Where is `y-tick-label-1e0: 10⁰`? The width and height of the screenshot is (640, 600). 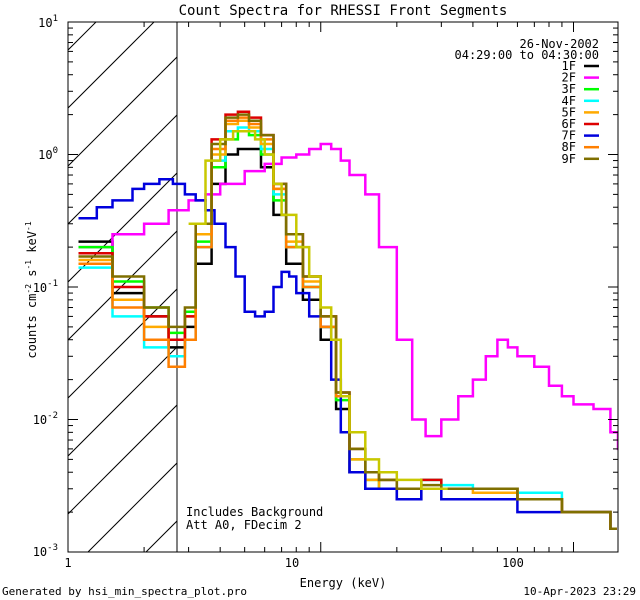
y-tick-label-1e0: 10⁰ is located at coordinates (48, 154).